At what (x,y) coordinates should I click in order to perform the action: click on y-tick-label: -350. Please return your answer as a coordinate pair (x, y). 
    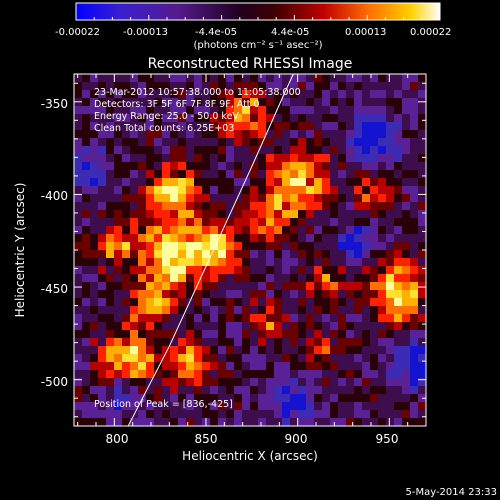
    Looking at the image, I should click on (54, 104).